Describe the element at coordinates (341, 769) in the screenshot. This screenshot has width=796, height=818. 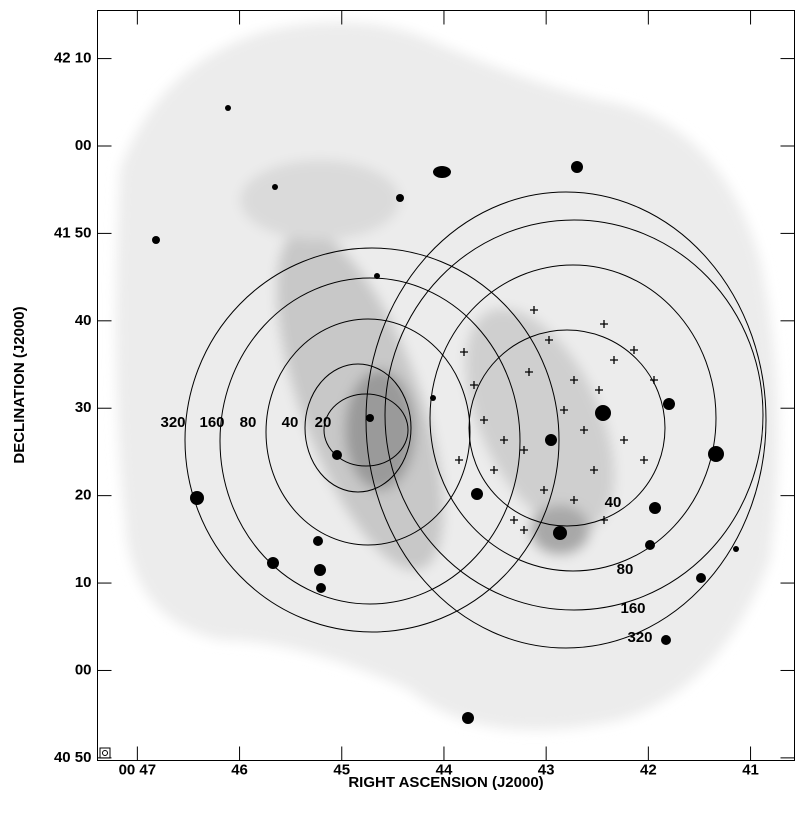
I see `x-tick-label: 45` at that location.